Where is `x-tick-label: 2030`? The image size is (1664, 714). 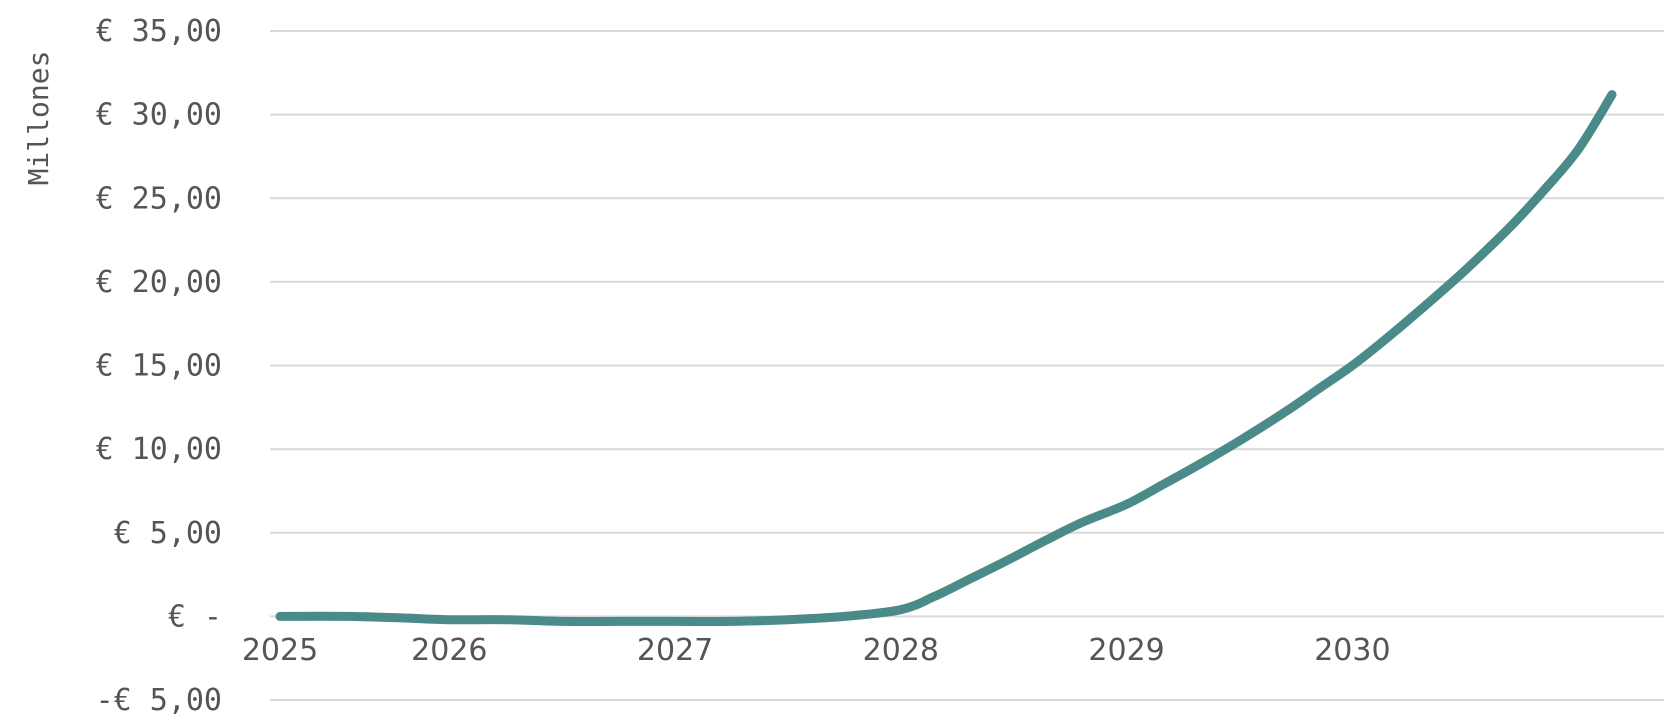
x-tick-label: 2030 is located at coordinates (1352, 650).